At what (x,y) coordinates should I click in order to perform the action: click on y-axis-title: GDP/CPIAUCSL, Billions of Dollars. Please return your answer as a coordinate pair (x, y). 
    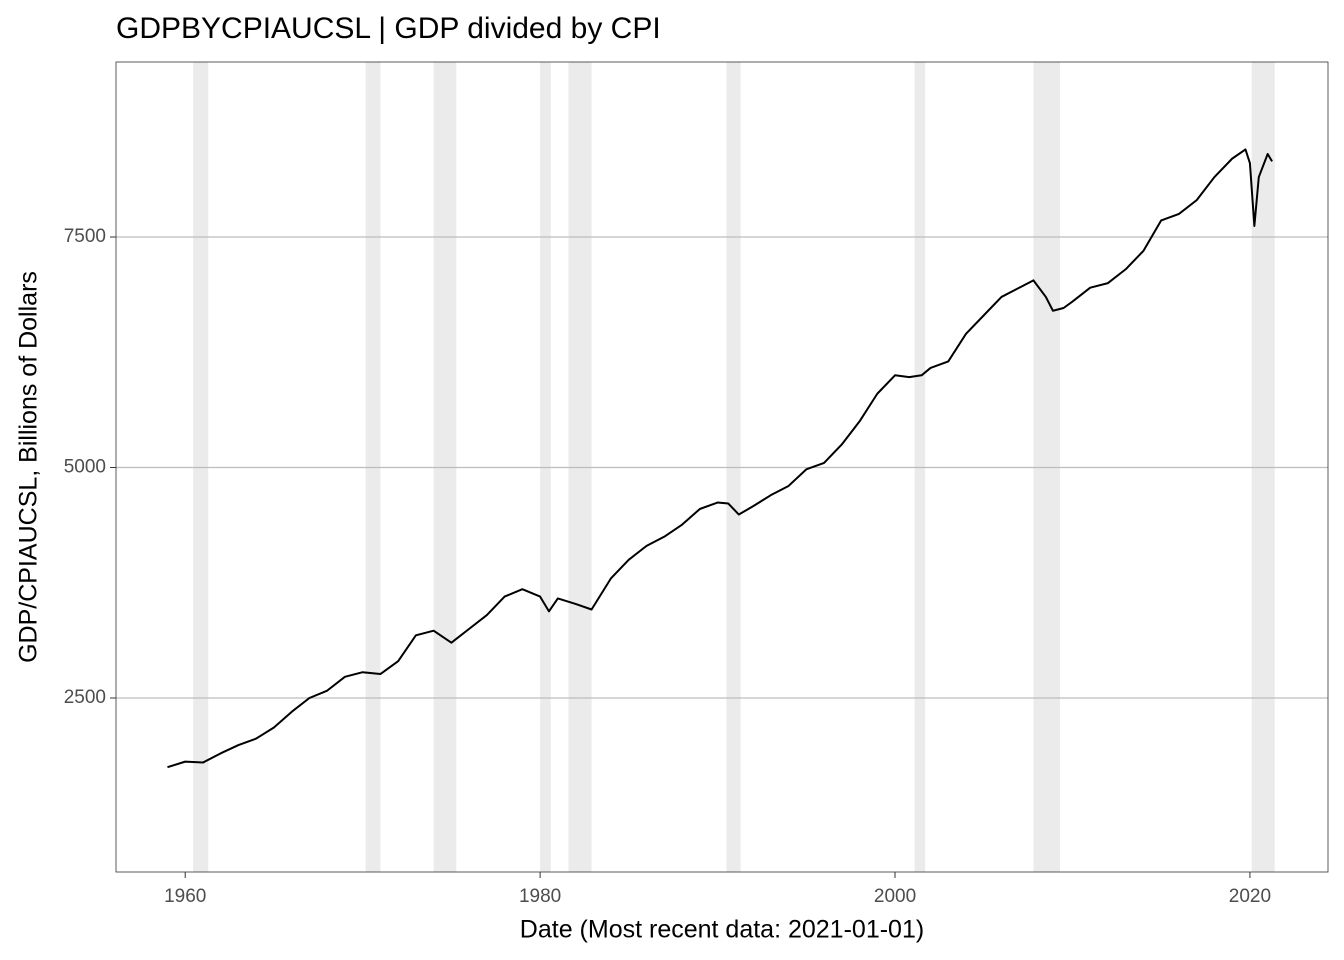
    Looking at the image, I should click on (29, 467).